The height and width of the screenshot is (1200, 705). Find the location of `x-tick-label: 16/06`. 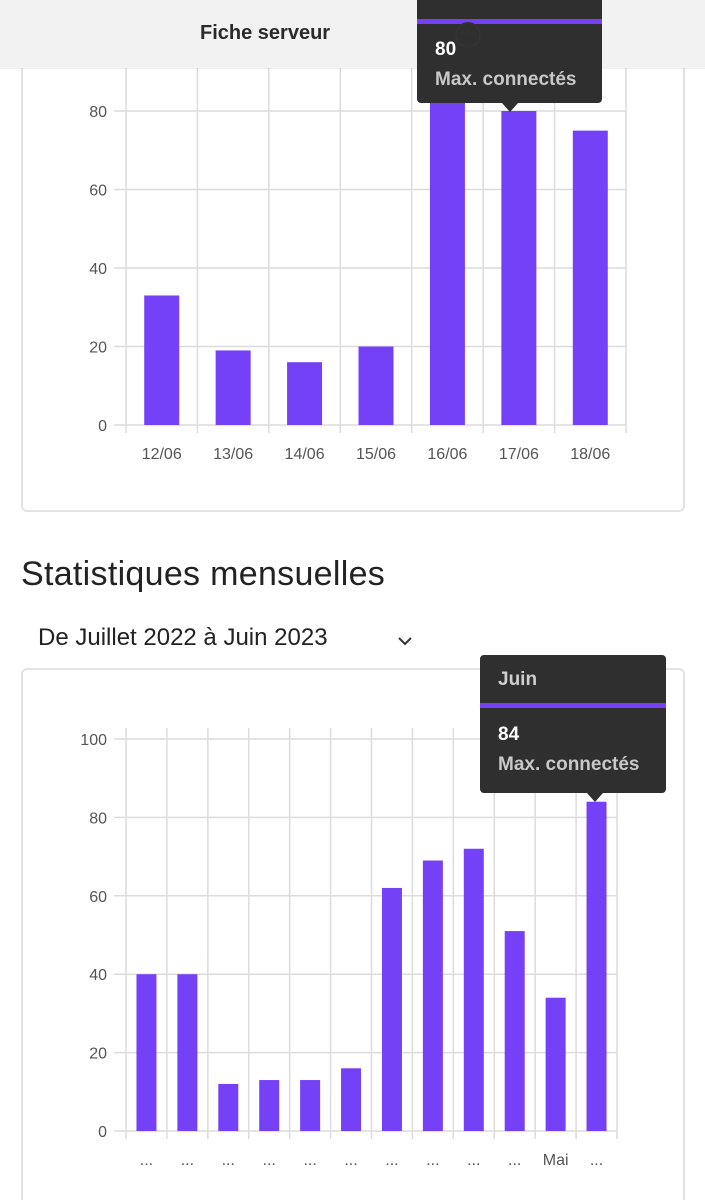

x-tick-label: 16/06 is located at coordinates (447, 454).